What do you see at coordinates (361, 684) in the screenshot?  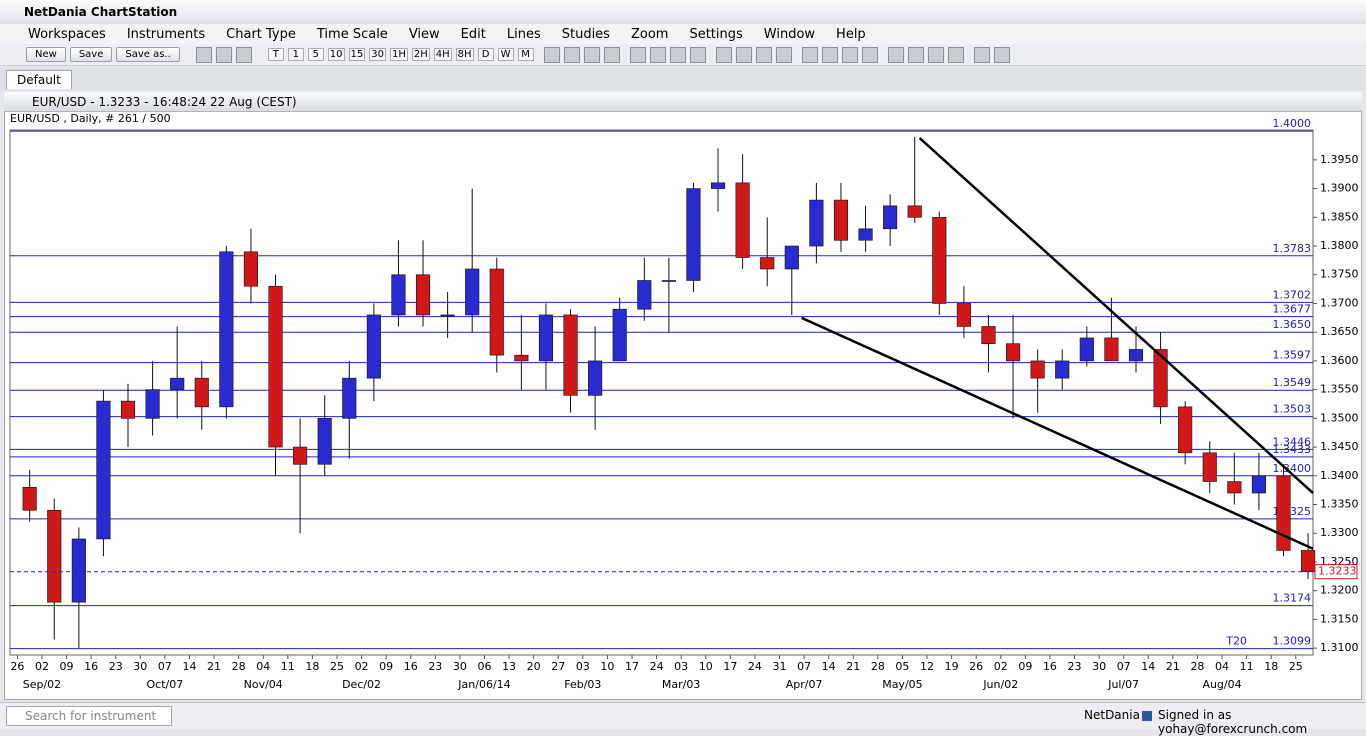 I see `month-label: Dec/02` at bounding box center [361, 684].